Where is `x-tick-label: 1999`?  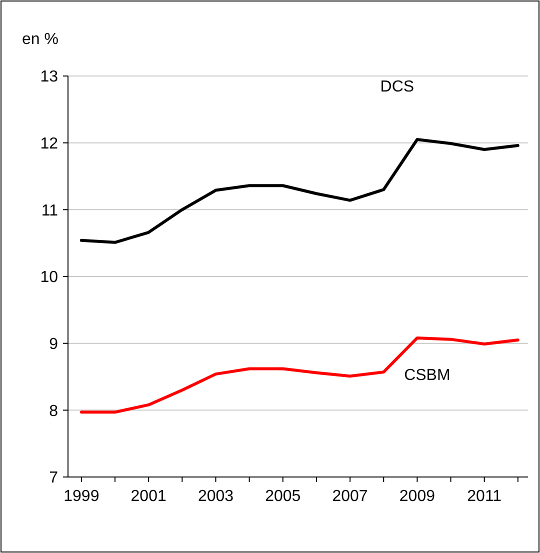
x-tick-label: 1999 is located at coordinates (82, 496).